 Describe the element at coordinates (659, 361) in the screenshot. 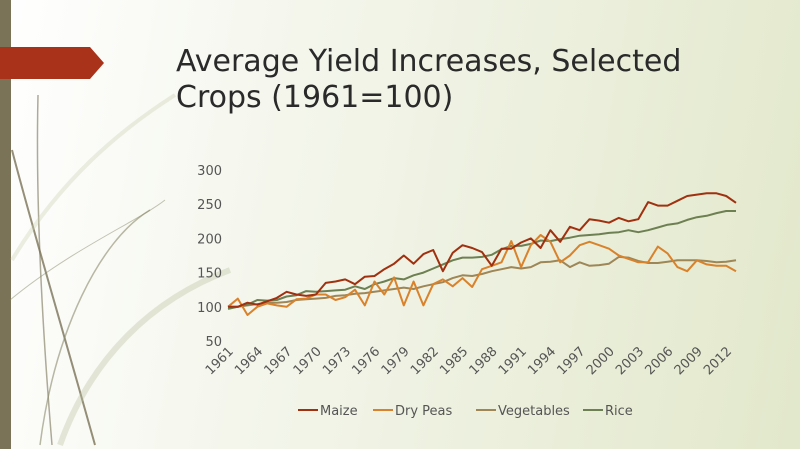

I see `x-tick-label: 2006` at that location.